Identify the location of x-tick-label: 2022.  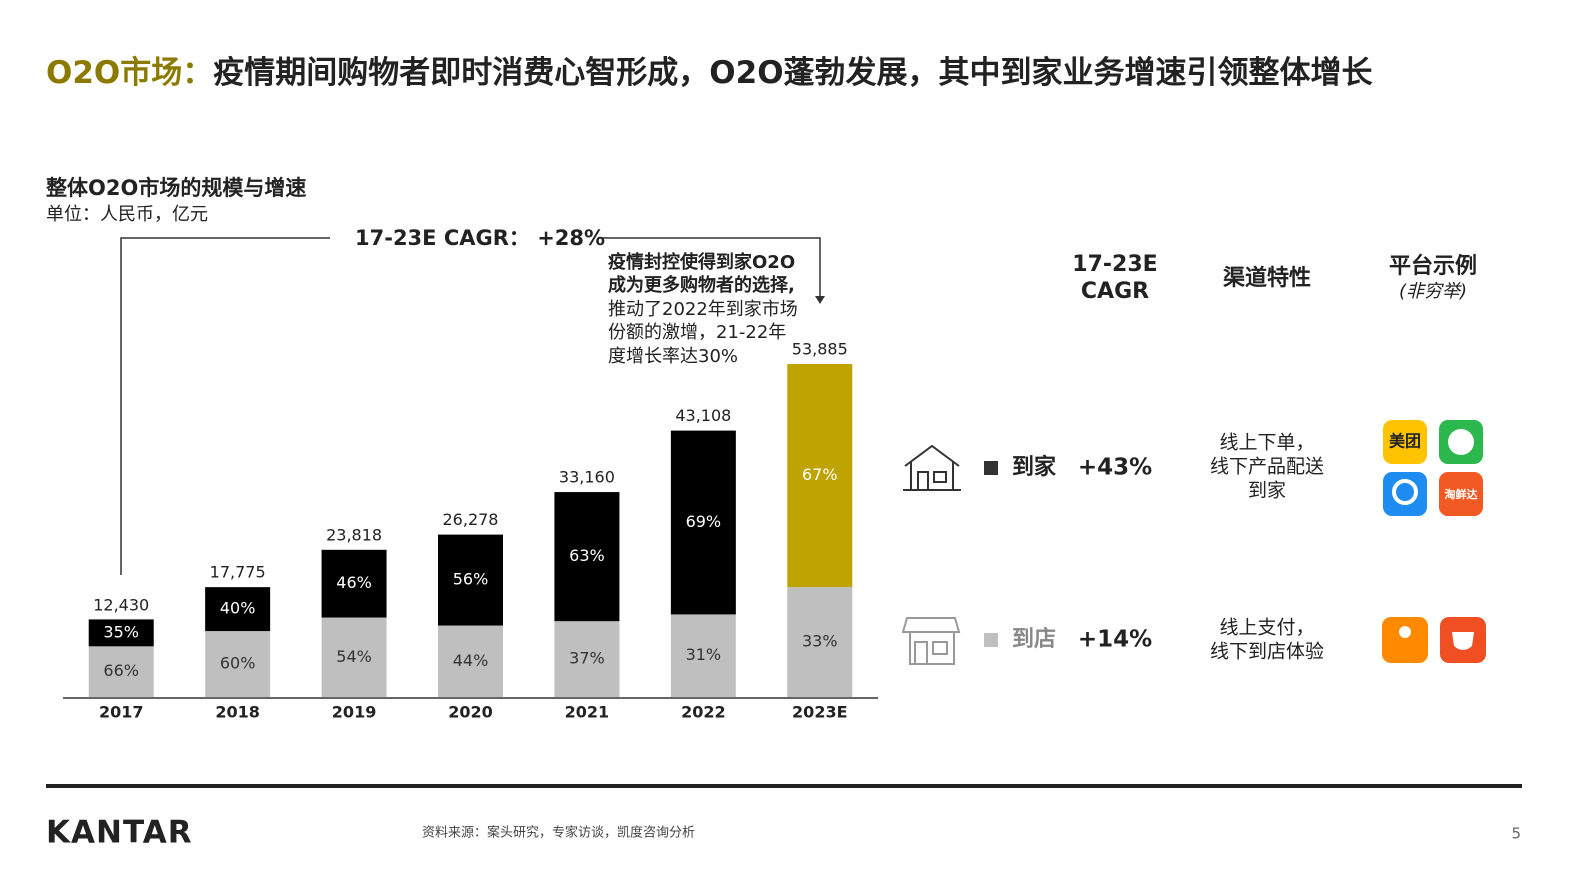
(703, 712).